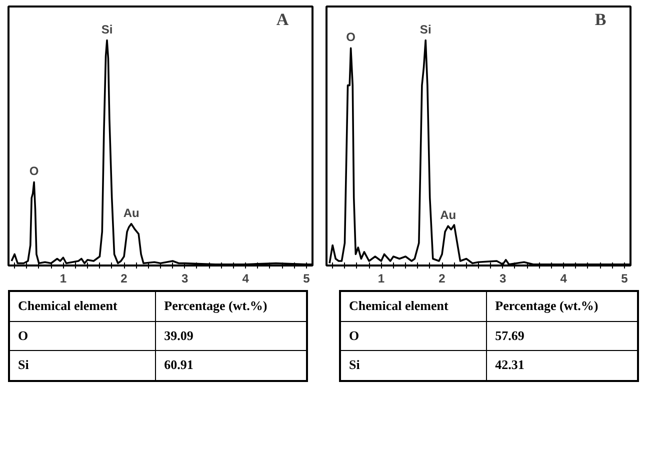 The height and width of the screenshot is (452, 646). Describe the element at coordinates (562, 336) in the screenshot. I see `data-label: 57.69` at that location.